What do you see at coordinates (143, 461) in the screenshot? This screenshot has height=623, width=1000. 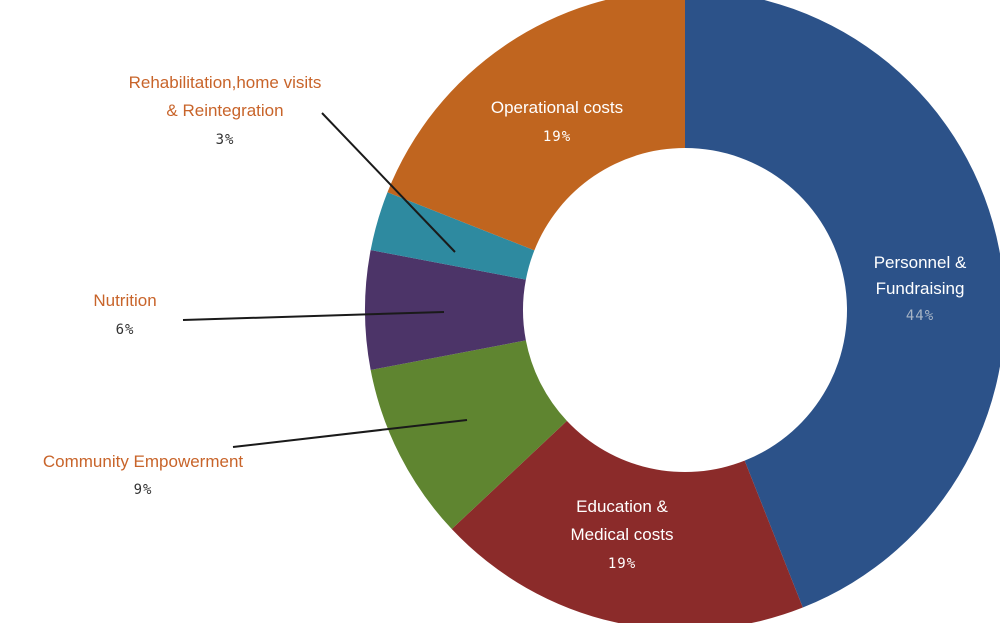 I see `slice-label-line: Community Empowerment` at bounding box center [143, 461].